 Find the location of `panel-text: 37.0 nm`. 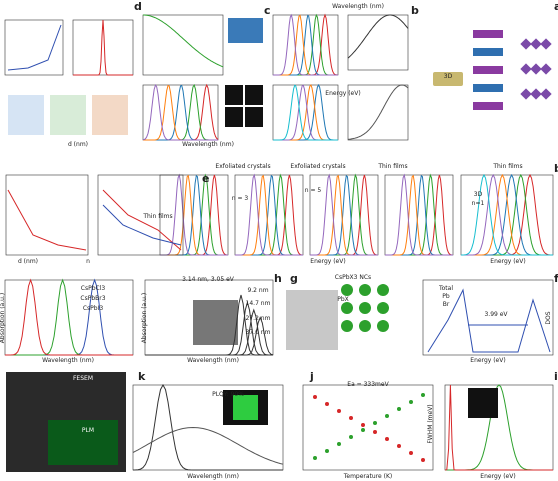

panel-text: 37.0 nm is located at coordinates (258, 332).